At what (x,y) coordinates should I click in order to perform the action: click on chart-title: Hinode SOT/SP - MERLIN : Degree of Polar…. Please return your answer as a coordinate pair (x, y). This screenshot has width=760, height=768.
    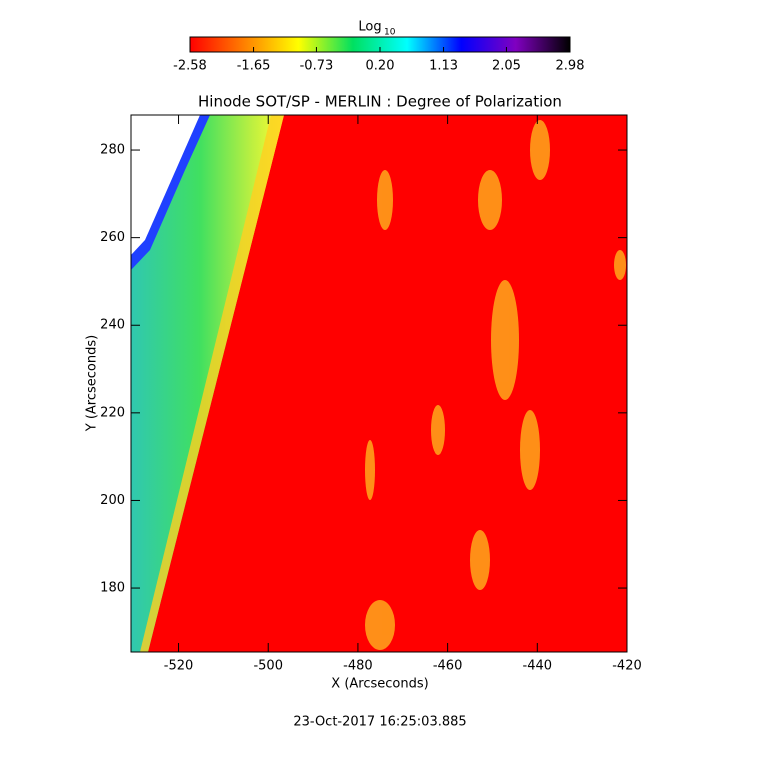
    Looking at the image, I should click on (380, 102).